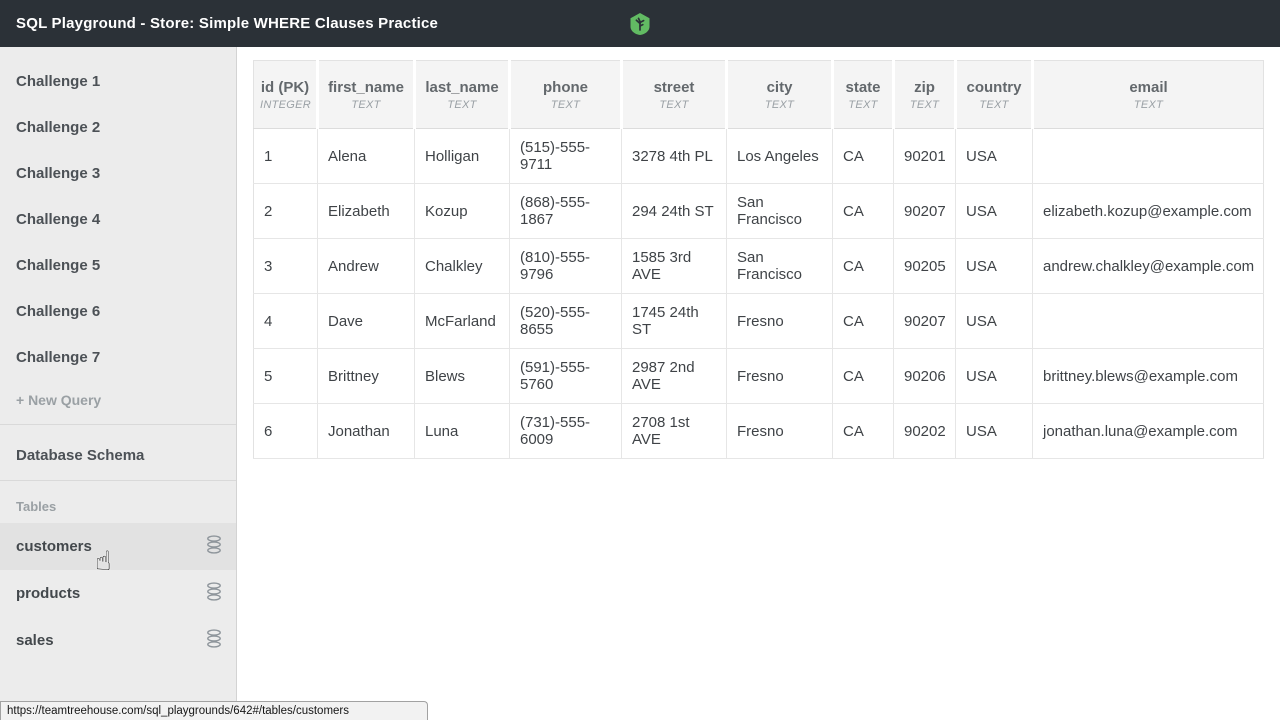  I want to click on cell-phone: (591)-555-5760, so click(565, 376).